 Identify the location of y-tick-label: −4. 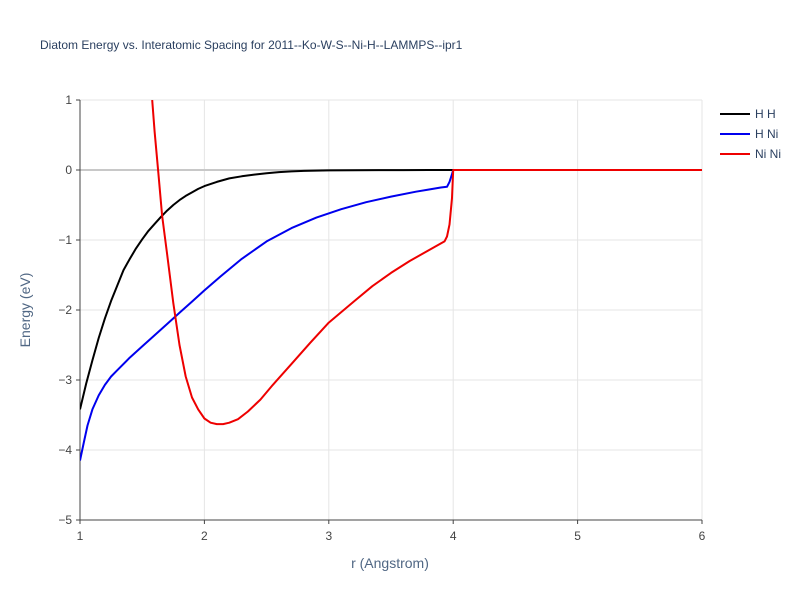
(65, 450).